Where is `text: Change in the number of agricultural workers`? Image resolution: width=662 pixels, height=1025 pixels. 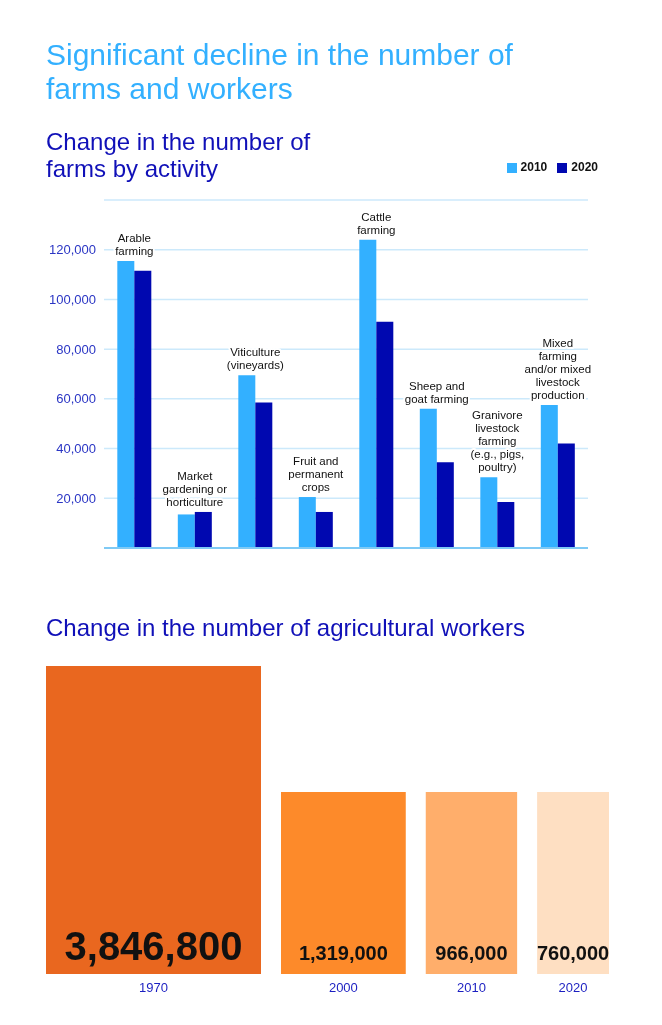
text: Change in the number of agricultural workers is located at coordinates (286, 628).